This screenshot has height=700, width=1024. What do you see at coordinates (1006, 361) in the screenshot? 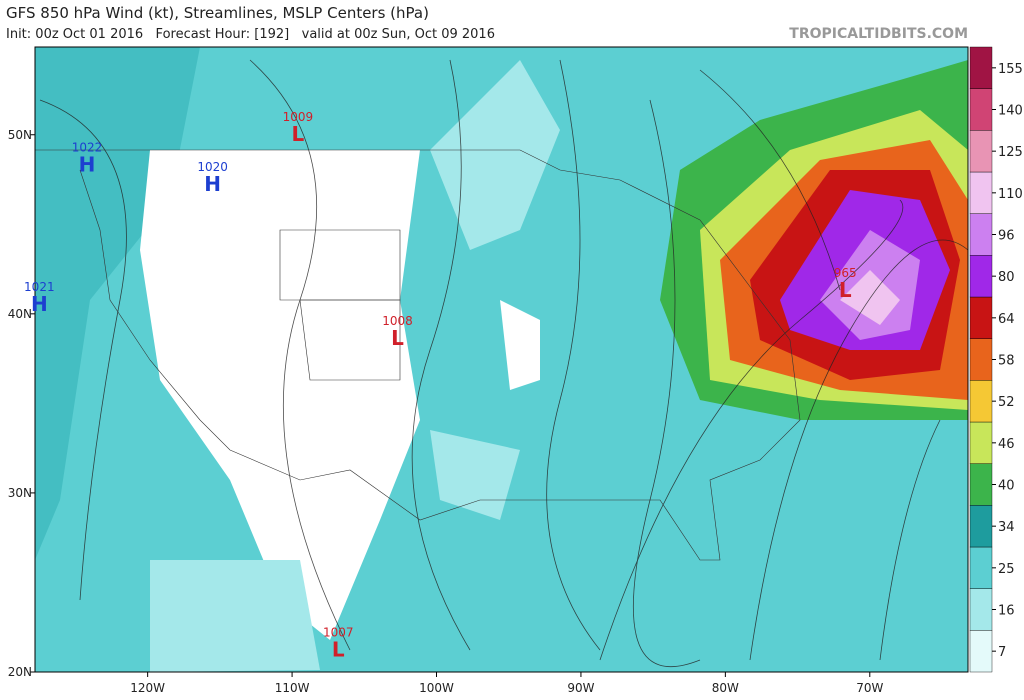
I see `colorbar-label: 58` at bounding box center [1006, 361].